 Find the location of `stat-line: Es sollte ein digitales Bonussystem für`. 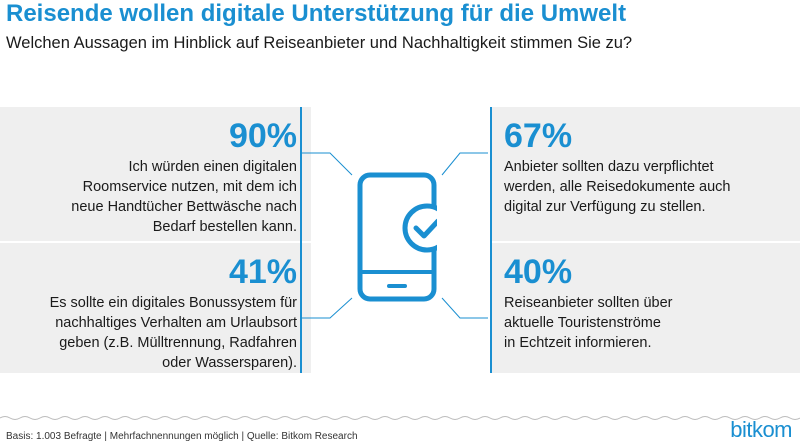

stat-line: Es sollte ein digitales Bonussystem für is located at coordinates (173, 303).